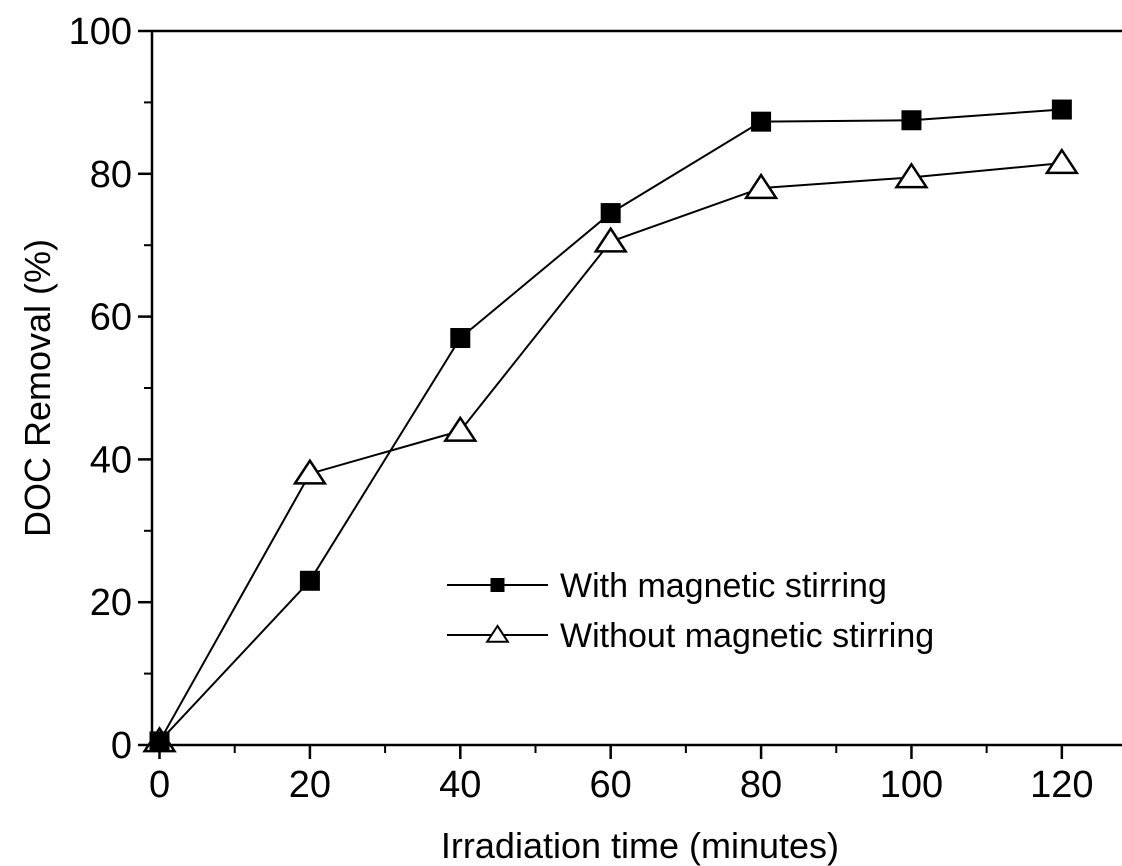  What do you see at coordinates (121, 746) in the screenshot?
I see `y-tick-label: 0` at bounding box center [121, 746].